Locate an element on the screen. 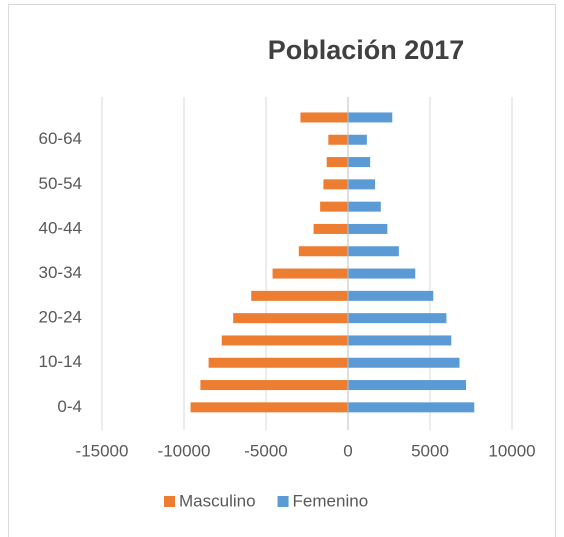 The height and width of the screenshot is (537, 564). y-tick-label: 0-4 is located at coordinates (69, 406).